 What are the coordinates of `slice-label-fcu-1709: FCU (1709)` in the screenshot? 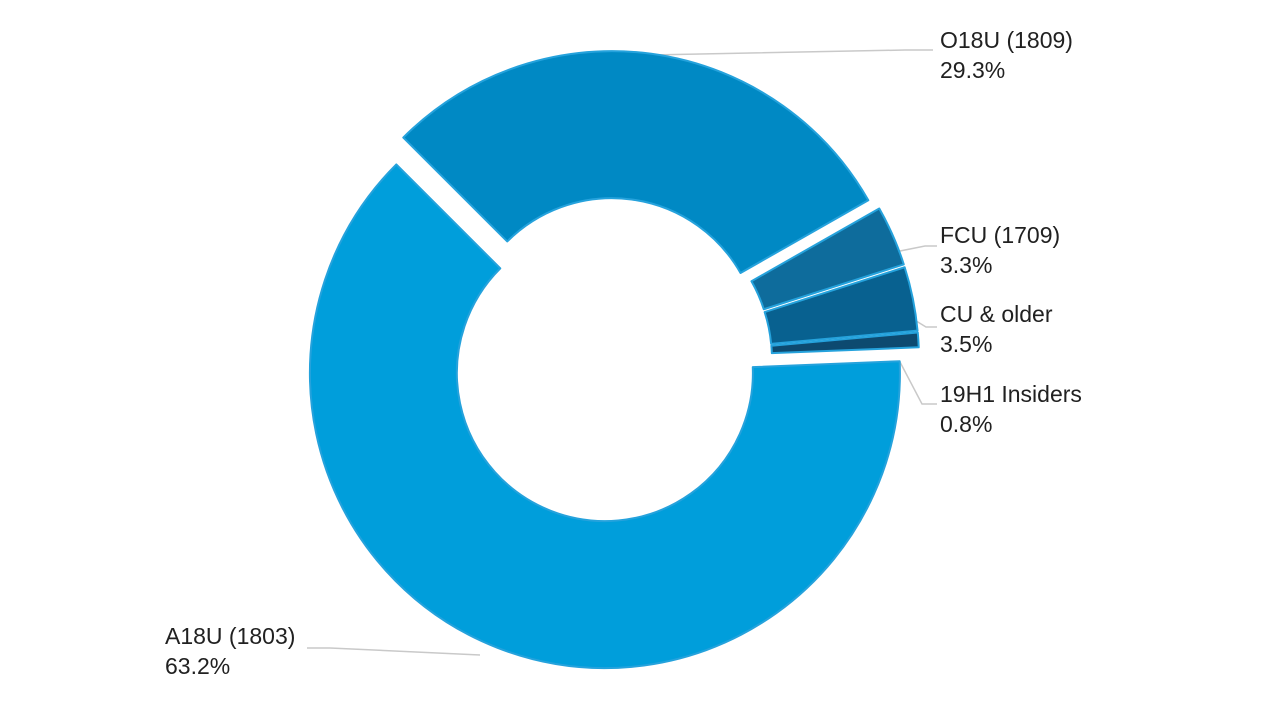 It's located at (1000, 235).